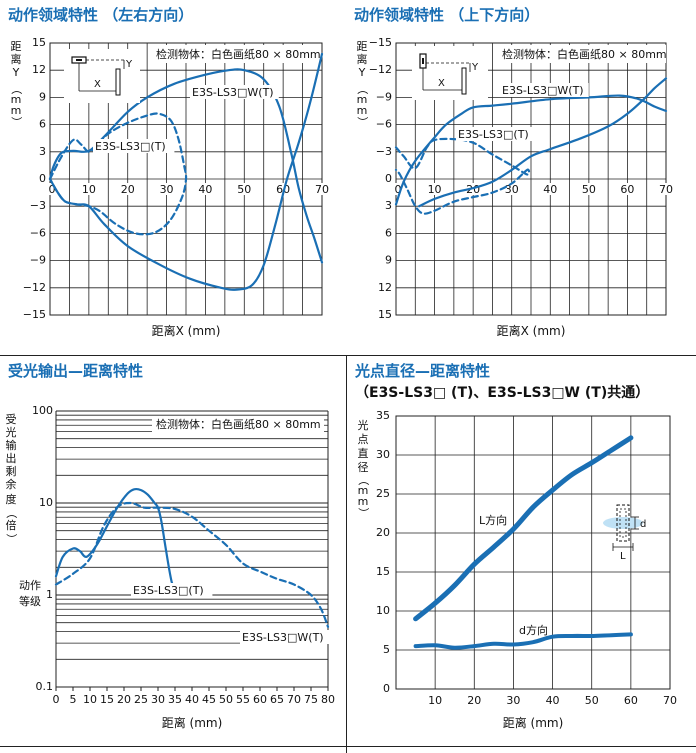 The height and width of the screenshot is (753, 696). What do you see at coordinates (362, 59) in the screenshot?
I see `y-axis-label: 离` at bounding box center [362, 59].